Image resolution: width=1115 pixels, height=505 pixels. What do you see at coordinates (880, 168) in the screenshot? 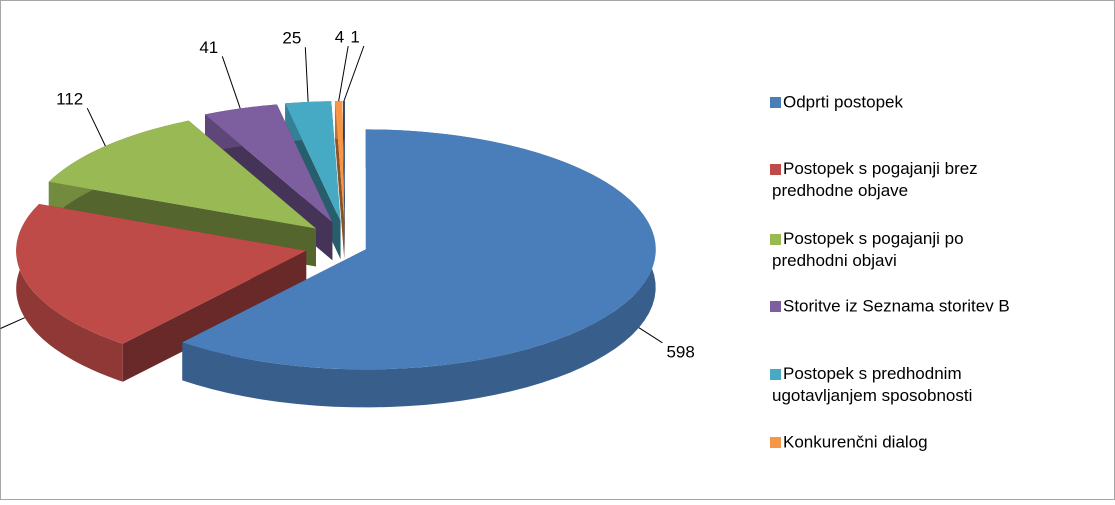
I see `legend-label-line: Postopek s pogajanji brez` at bounding box center [880, 168].